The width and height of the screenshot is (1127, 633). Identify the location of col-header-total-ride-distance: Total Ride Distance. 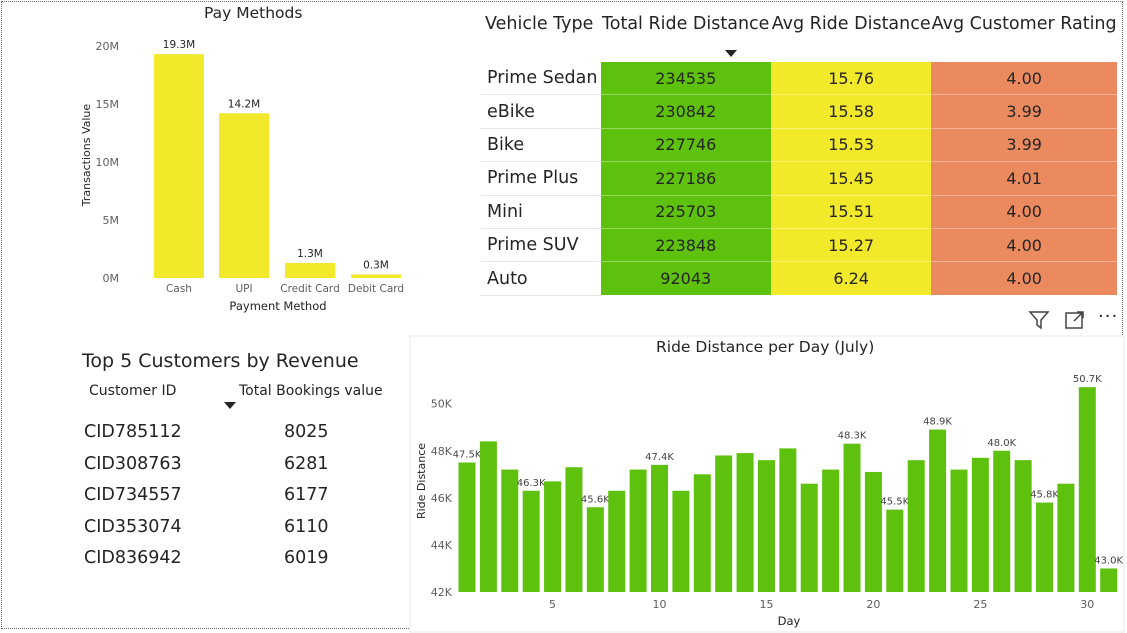
(686, 24).